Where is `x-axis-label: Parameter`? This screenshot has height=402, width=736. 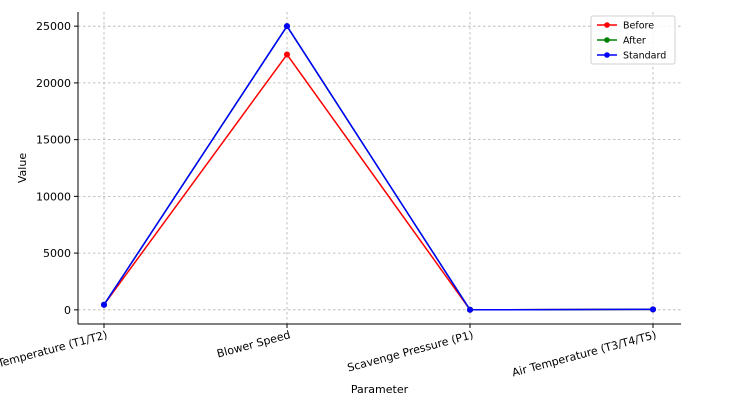 x-axis-label: Parameter is located at coordinates (380, 389).